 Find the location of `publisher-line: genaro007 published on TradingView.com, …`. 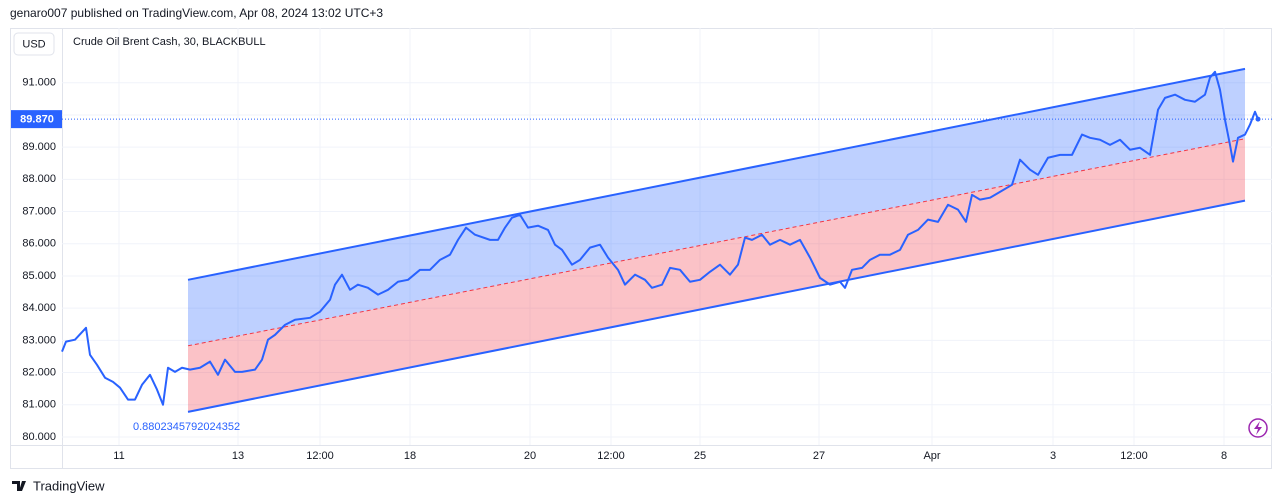

publisher-line: genaro007 published on TradingView.com, … is located at coordinates (196, 13).